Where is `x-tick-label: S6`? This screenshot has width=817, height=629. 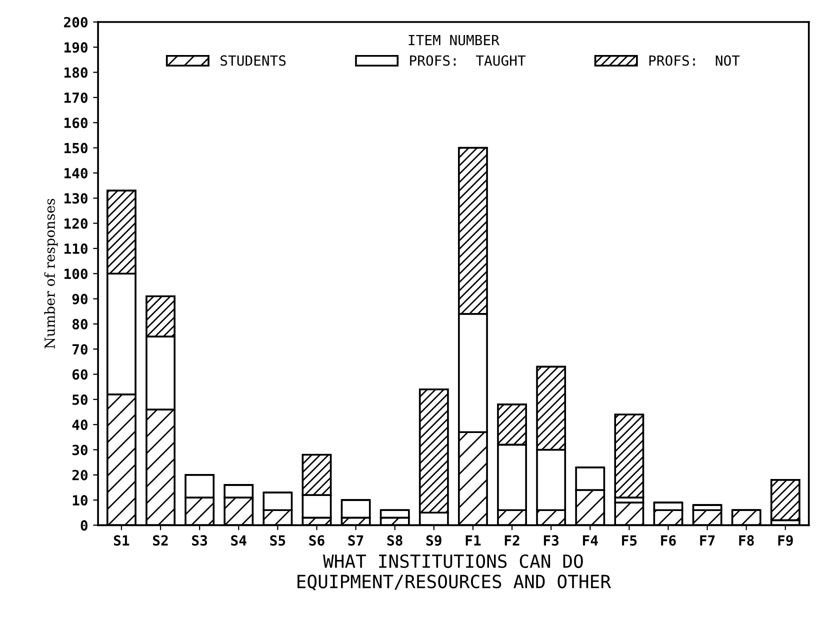
x-tick-label: S6 is located at coordinates (316, 540).